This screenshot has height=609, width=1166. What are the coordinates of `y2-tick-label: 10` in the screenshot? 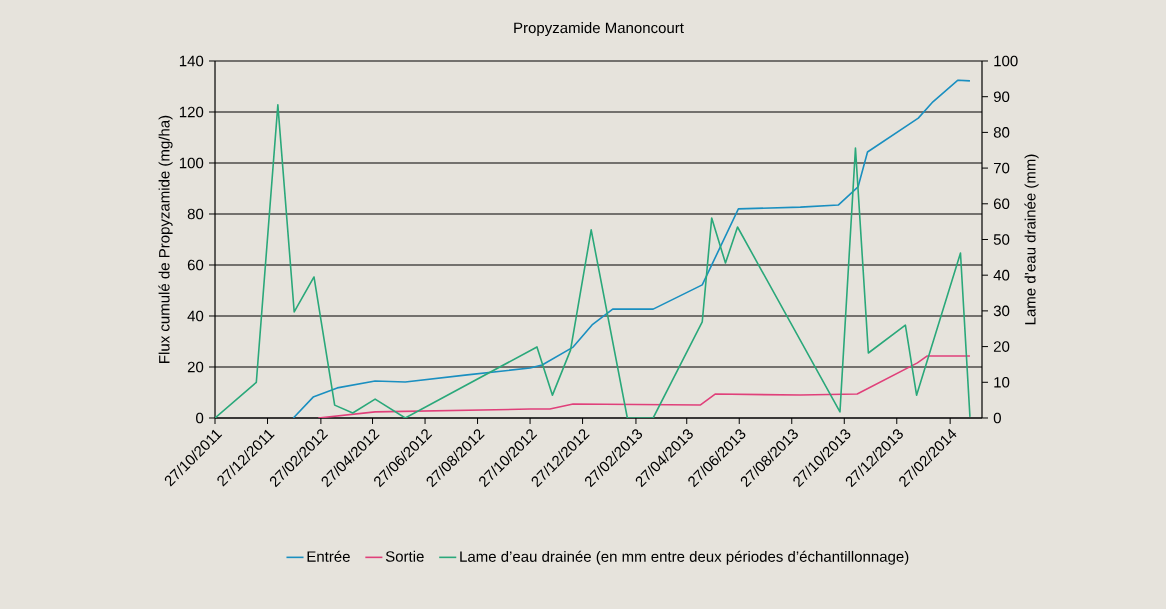 It's located at (1002, 382).